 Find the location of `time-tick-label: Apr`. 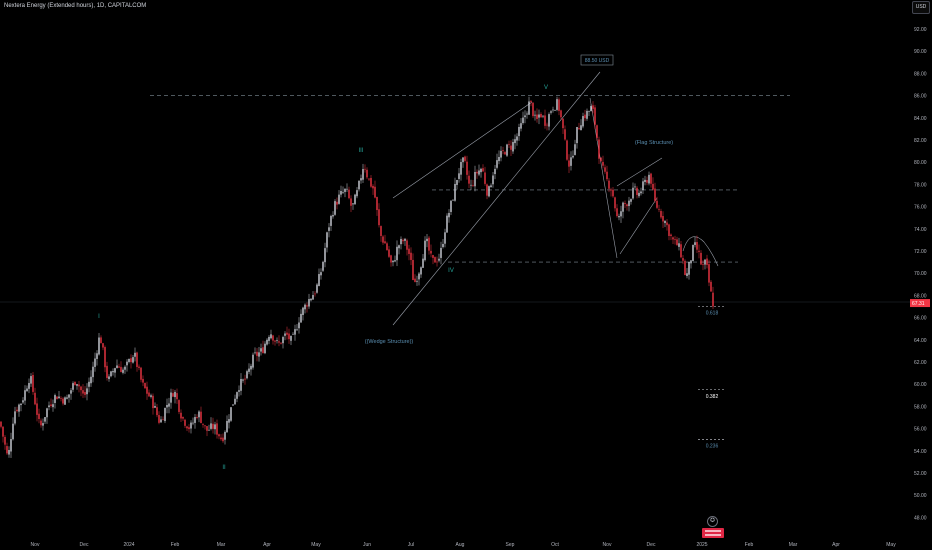

time-tick-label: Apr is located at coordinates (267, 545).